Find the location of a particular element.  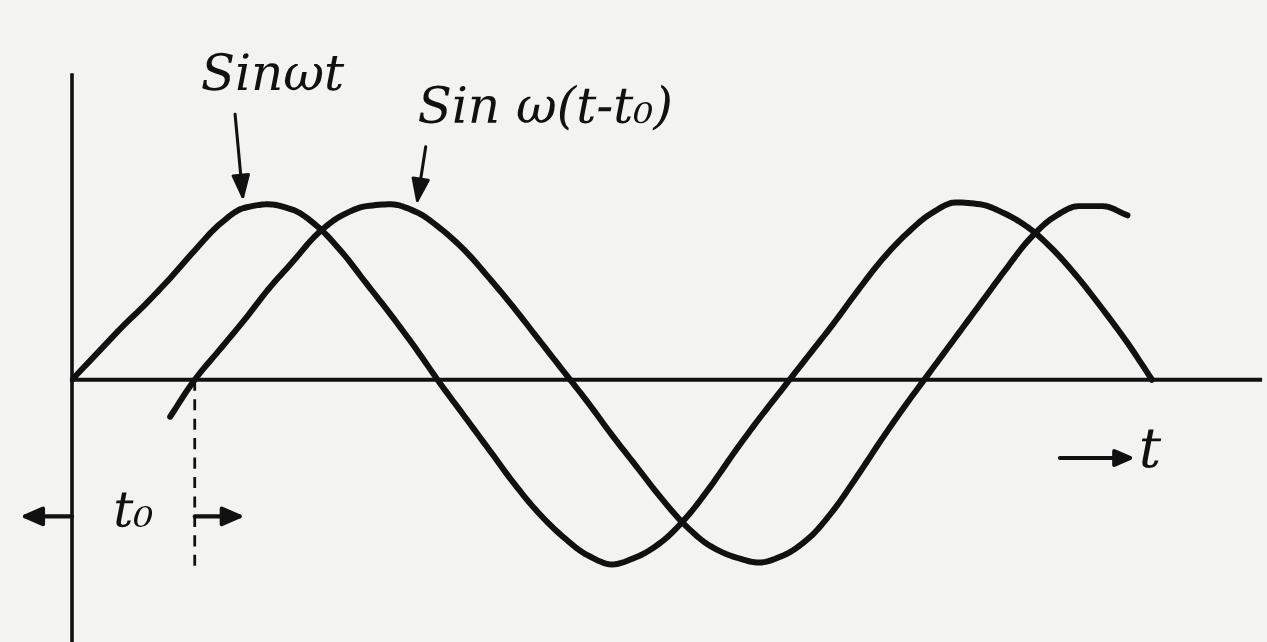

series-label: Sin ω(t-t₀) is located at coordinates (544, 107).